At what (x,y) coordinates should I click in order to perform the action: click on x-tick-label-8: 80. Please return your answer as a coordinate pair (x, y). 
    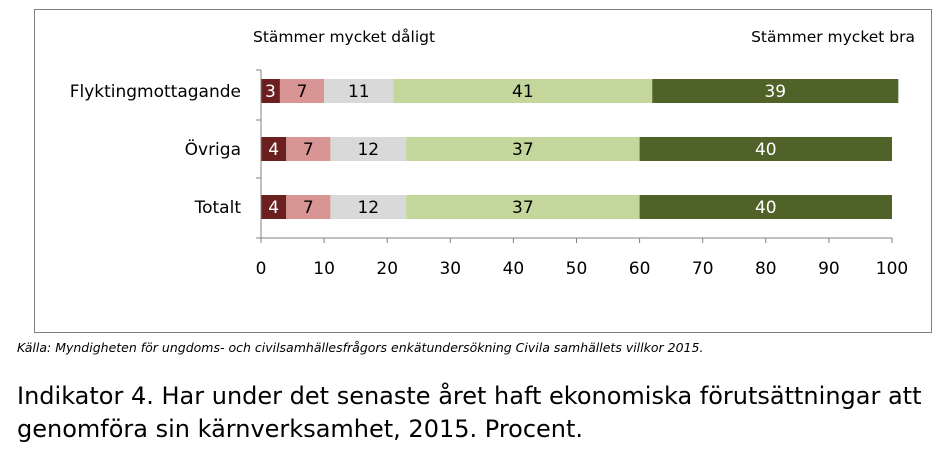
    Looking at the image, I should click on (766, 269).